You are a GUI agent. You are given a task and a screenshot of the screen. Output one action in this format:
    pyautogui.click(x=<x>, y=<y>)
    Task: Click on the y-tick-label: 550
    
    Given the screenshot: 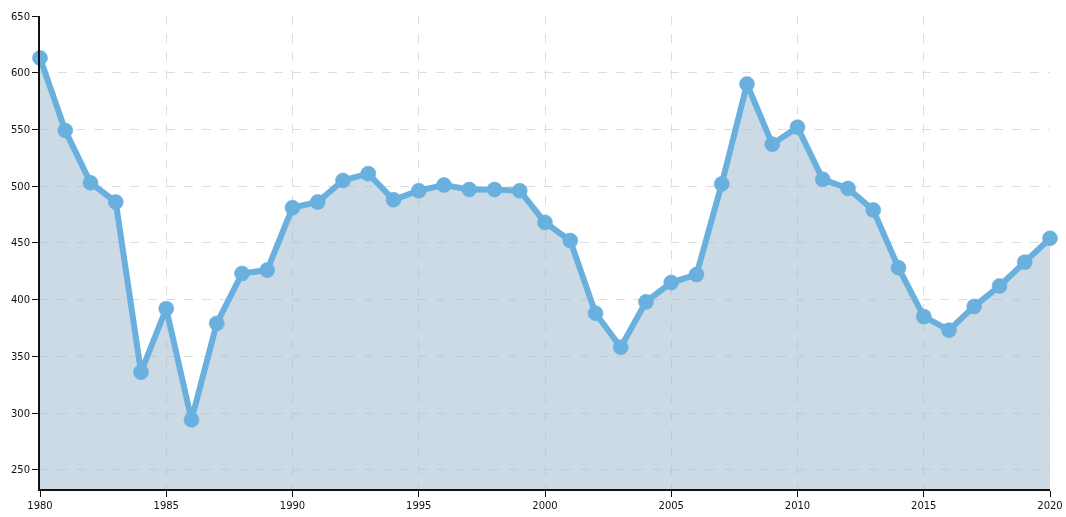 What is the action you would take?
    pyautogui.click(x=20, y=129)
    